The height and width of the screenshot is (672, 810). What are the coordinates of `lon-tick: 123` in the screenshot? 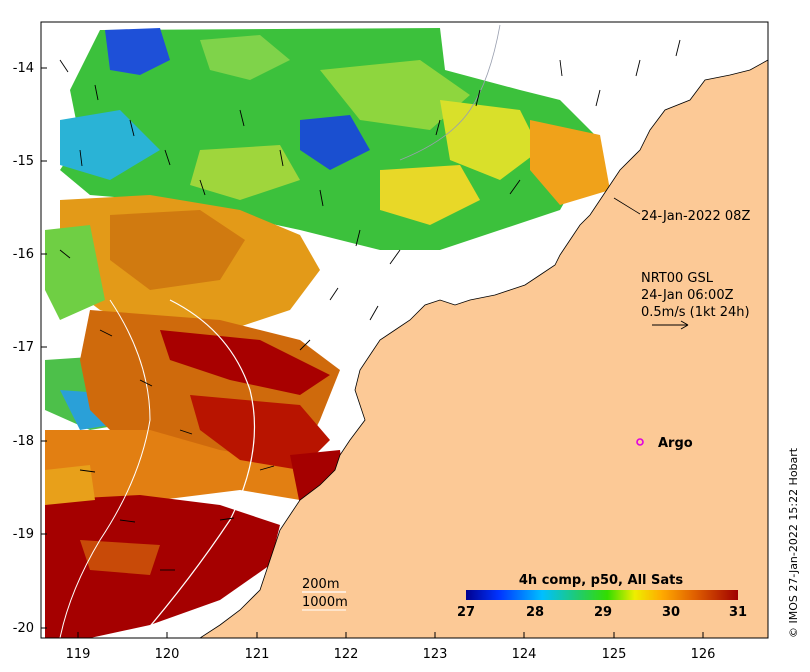 It's located at (435, 654).